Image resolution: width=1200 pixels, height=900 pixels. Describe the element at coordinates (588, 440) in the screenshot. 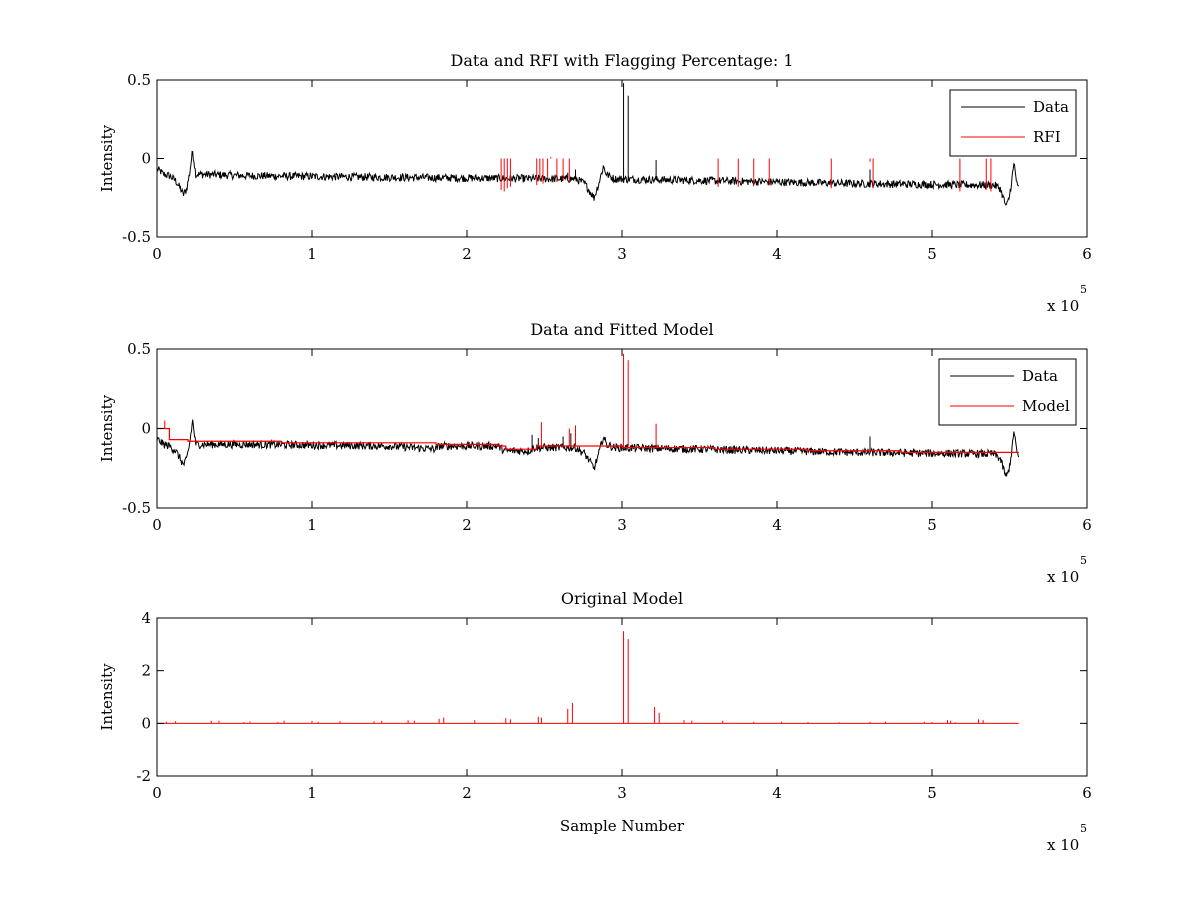

I see `model-line` at that location.